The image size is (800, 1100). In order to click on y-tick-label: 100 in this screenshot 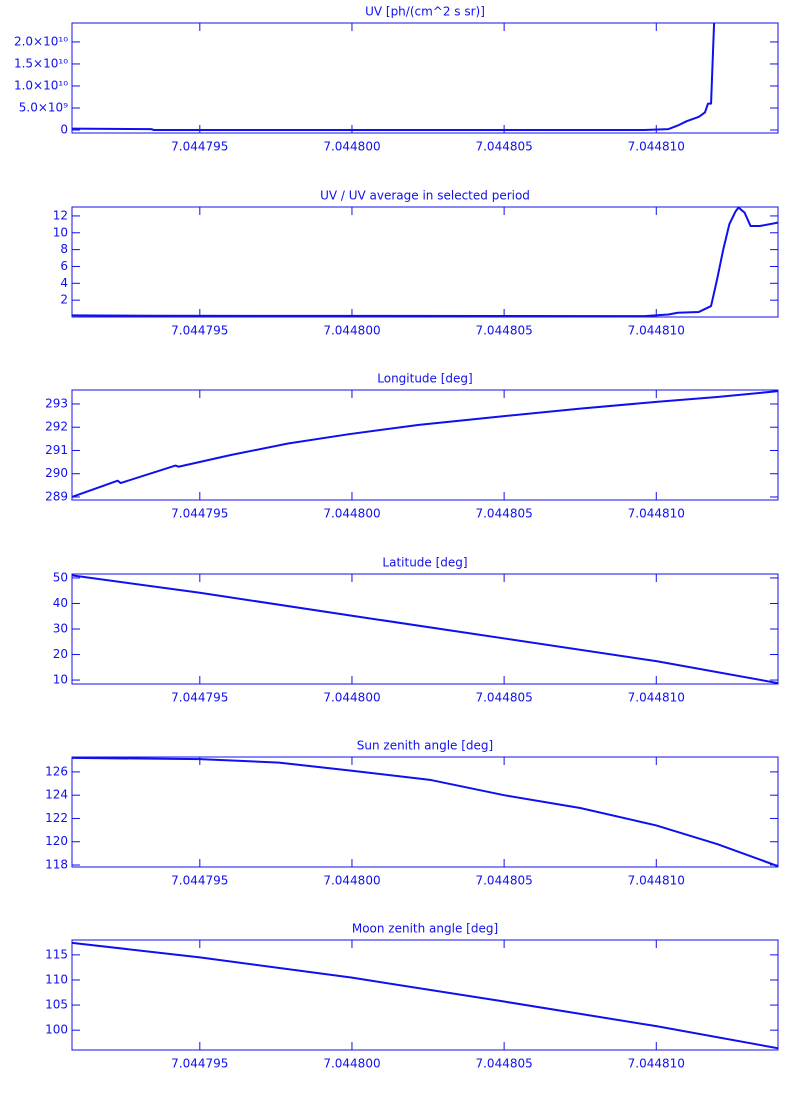, I will do `click(56, 1030)`.